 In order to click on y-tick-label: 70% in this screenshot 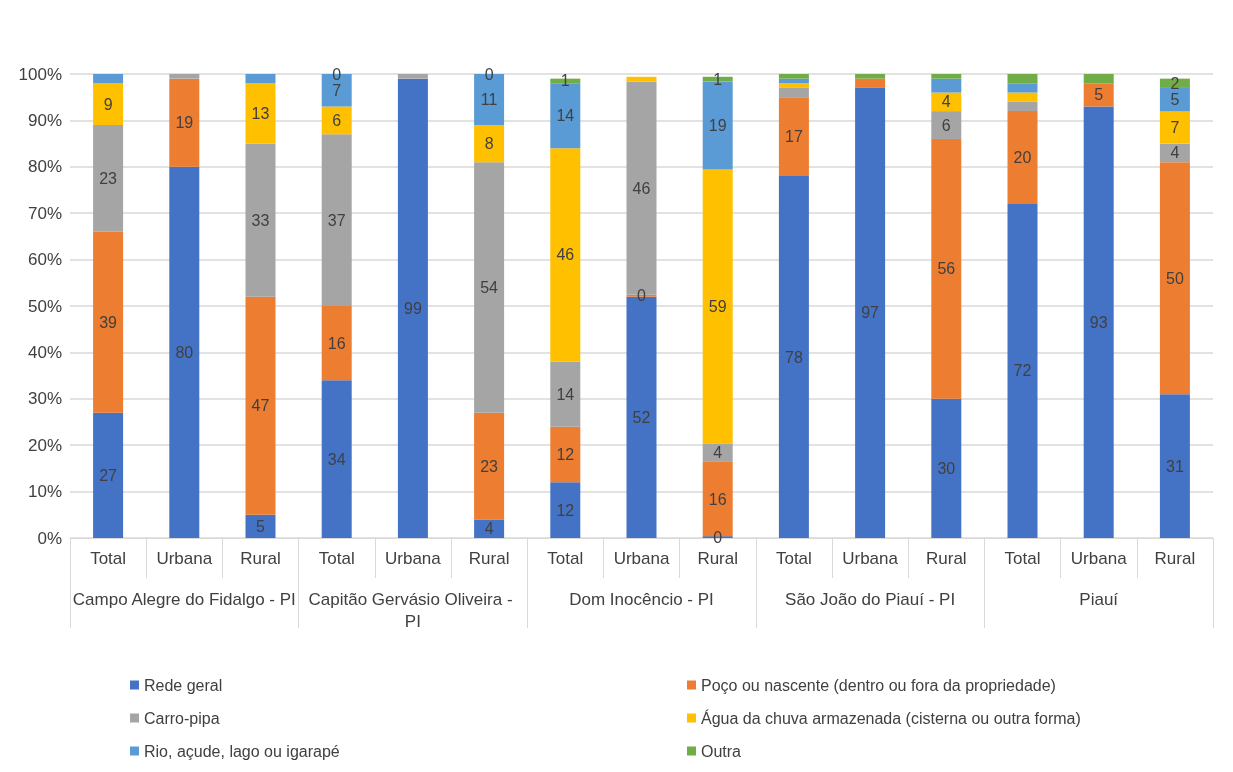, I will do `click(44, 213)`.